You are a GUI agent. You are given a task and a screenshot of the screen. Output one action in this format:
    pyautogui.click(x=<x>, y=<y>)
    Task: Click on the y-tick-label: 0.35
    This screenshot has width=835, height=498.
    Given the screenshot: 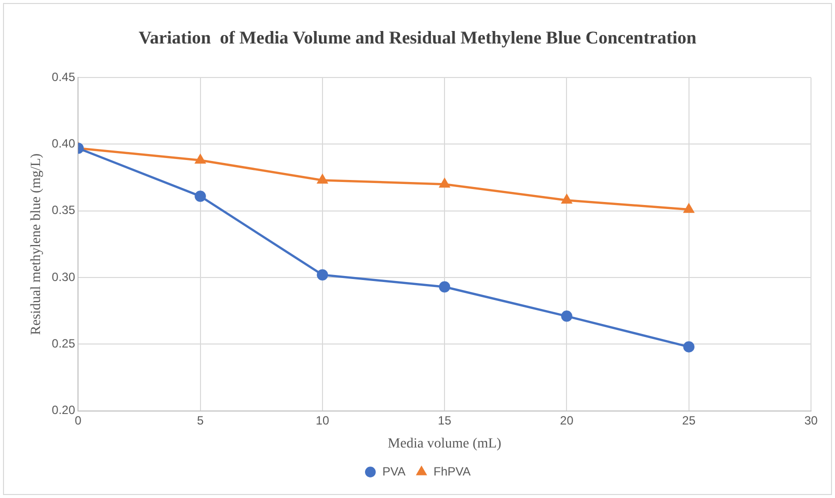 What is the action you would take?
    pyautogui.click(x=64, y=210)
    